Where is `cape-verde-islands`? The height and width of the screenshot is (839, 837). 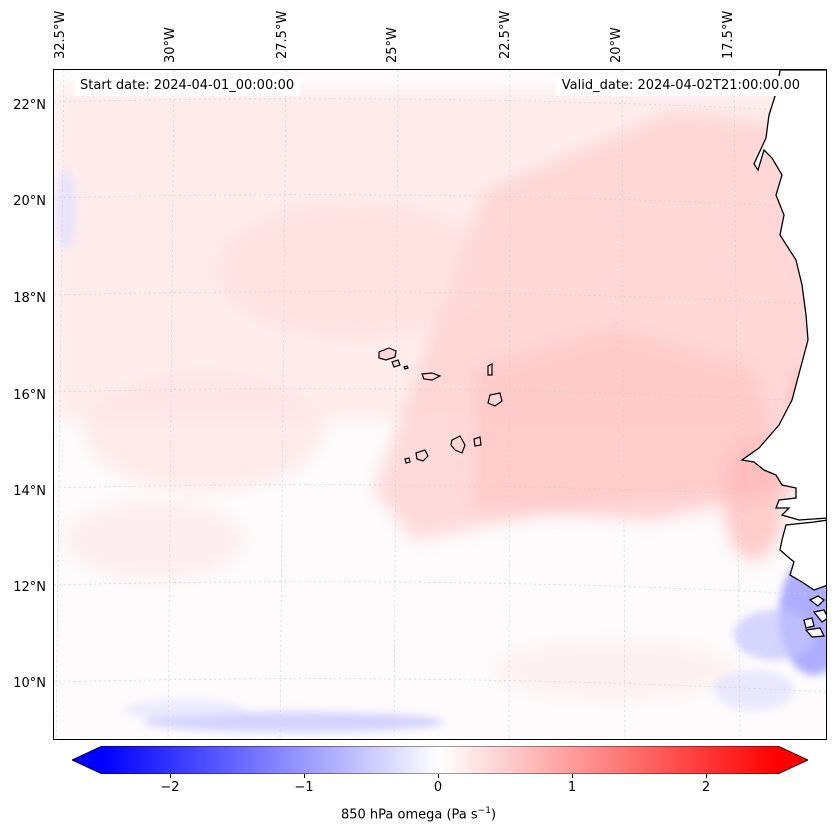
cape-verde-islands is located at coordinates (440, 405).